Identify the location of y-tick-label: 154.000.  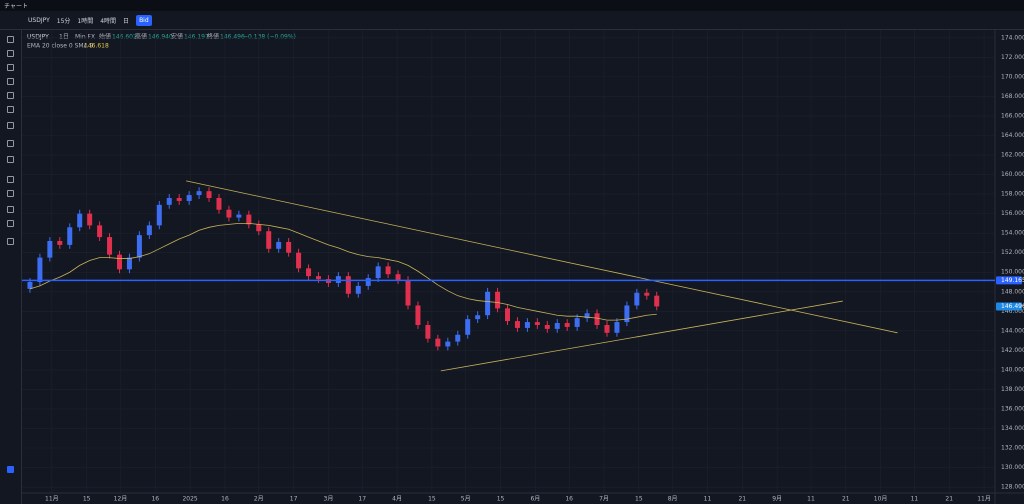
(1012, 233).